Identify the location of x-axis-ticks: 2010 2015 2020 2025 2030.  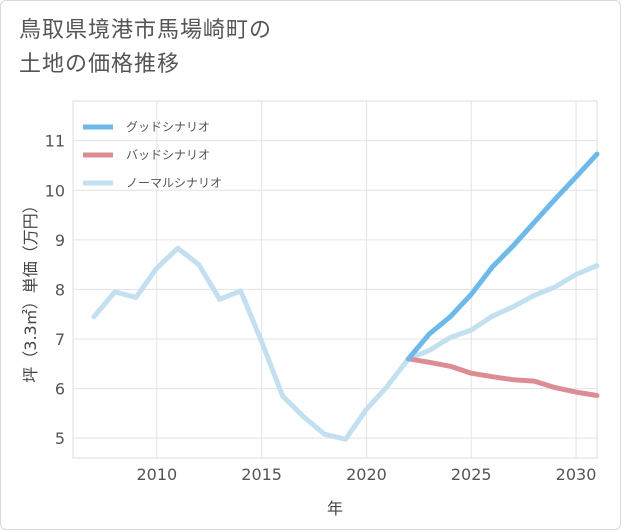
(366, 474).